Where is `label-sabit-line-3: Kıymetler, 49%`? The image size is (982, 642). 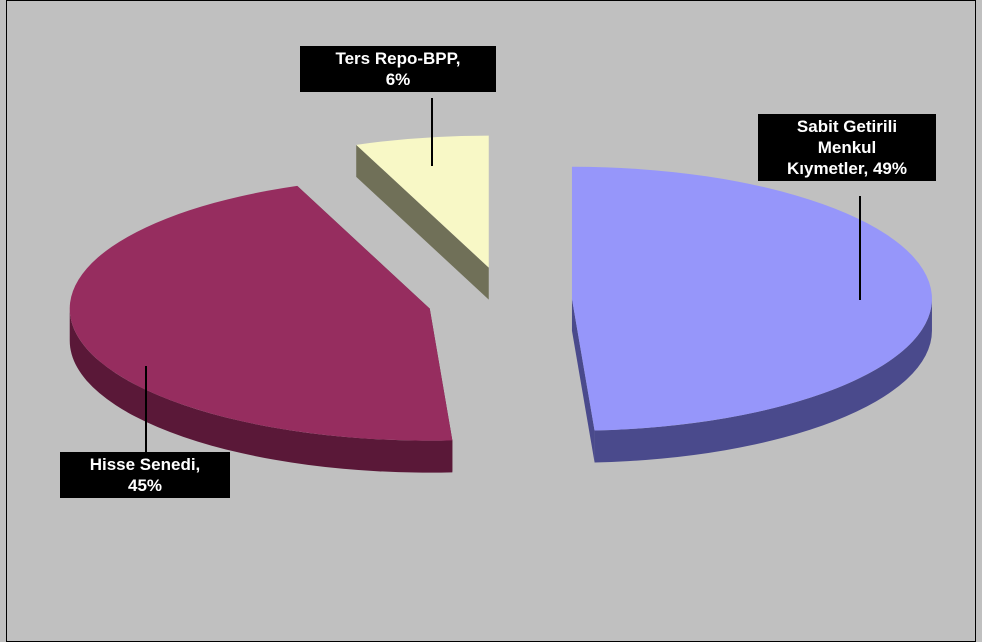
label-sabit-line-3: Kıymetler, 49% is located at coordinates (846, 168).